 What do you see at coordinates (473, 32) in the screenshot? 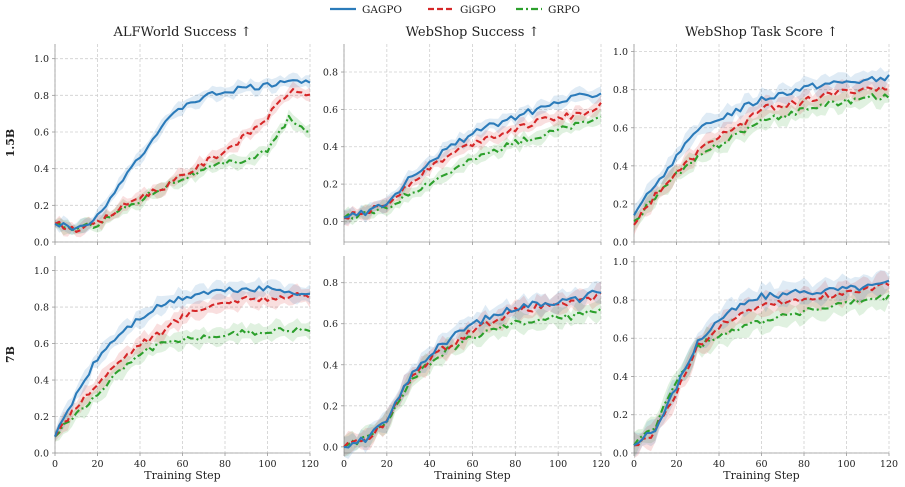
I see `panel-title: WebShop Success ↑` at bounding box center [473, 32].